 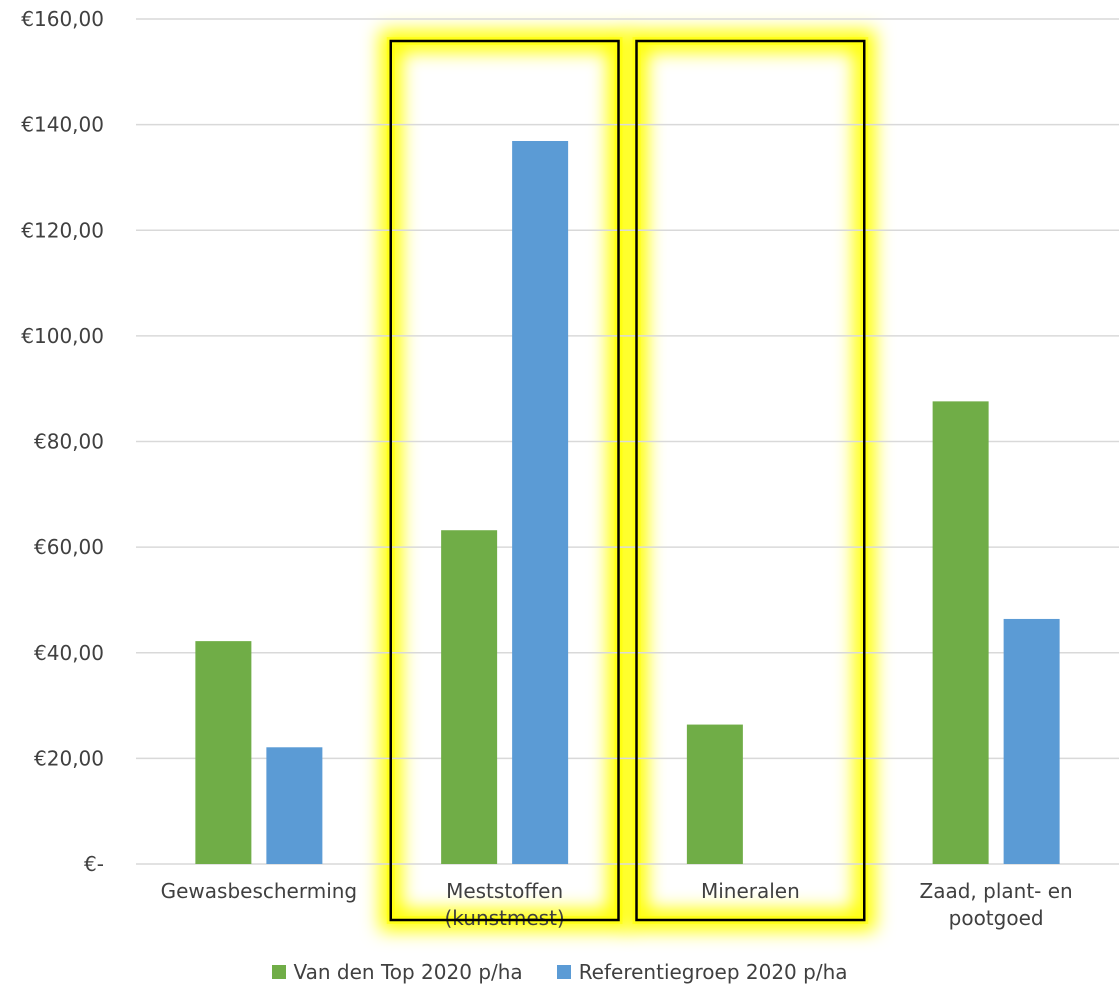 What do you see at coordinates (69, 653) in the screenshot?
I see `y-tick-label: €40,00` at bounding box center [69, 653].